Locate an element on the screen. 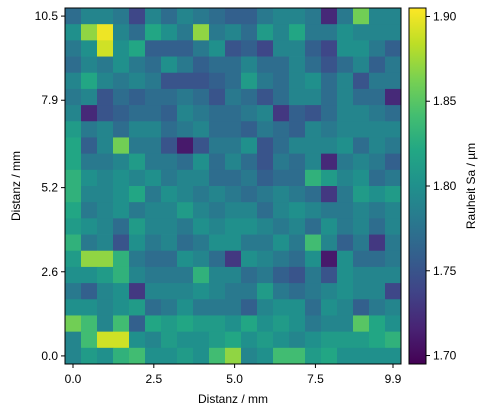  colorbar-tick-label: 1.90 is located at coordinates (445, 16).